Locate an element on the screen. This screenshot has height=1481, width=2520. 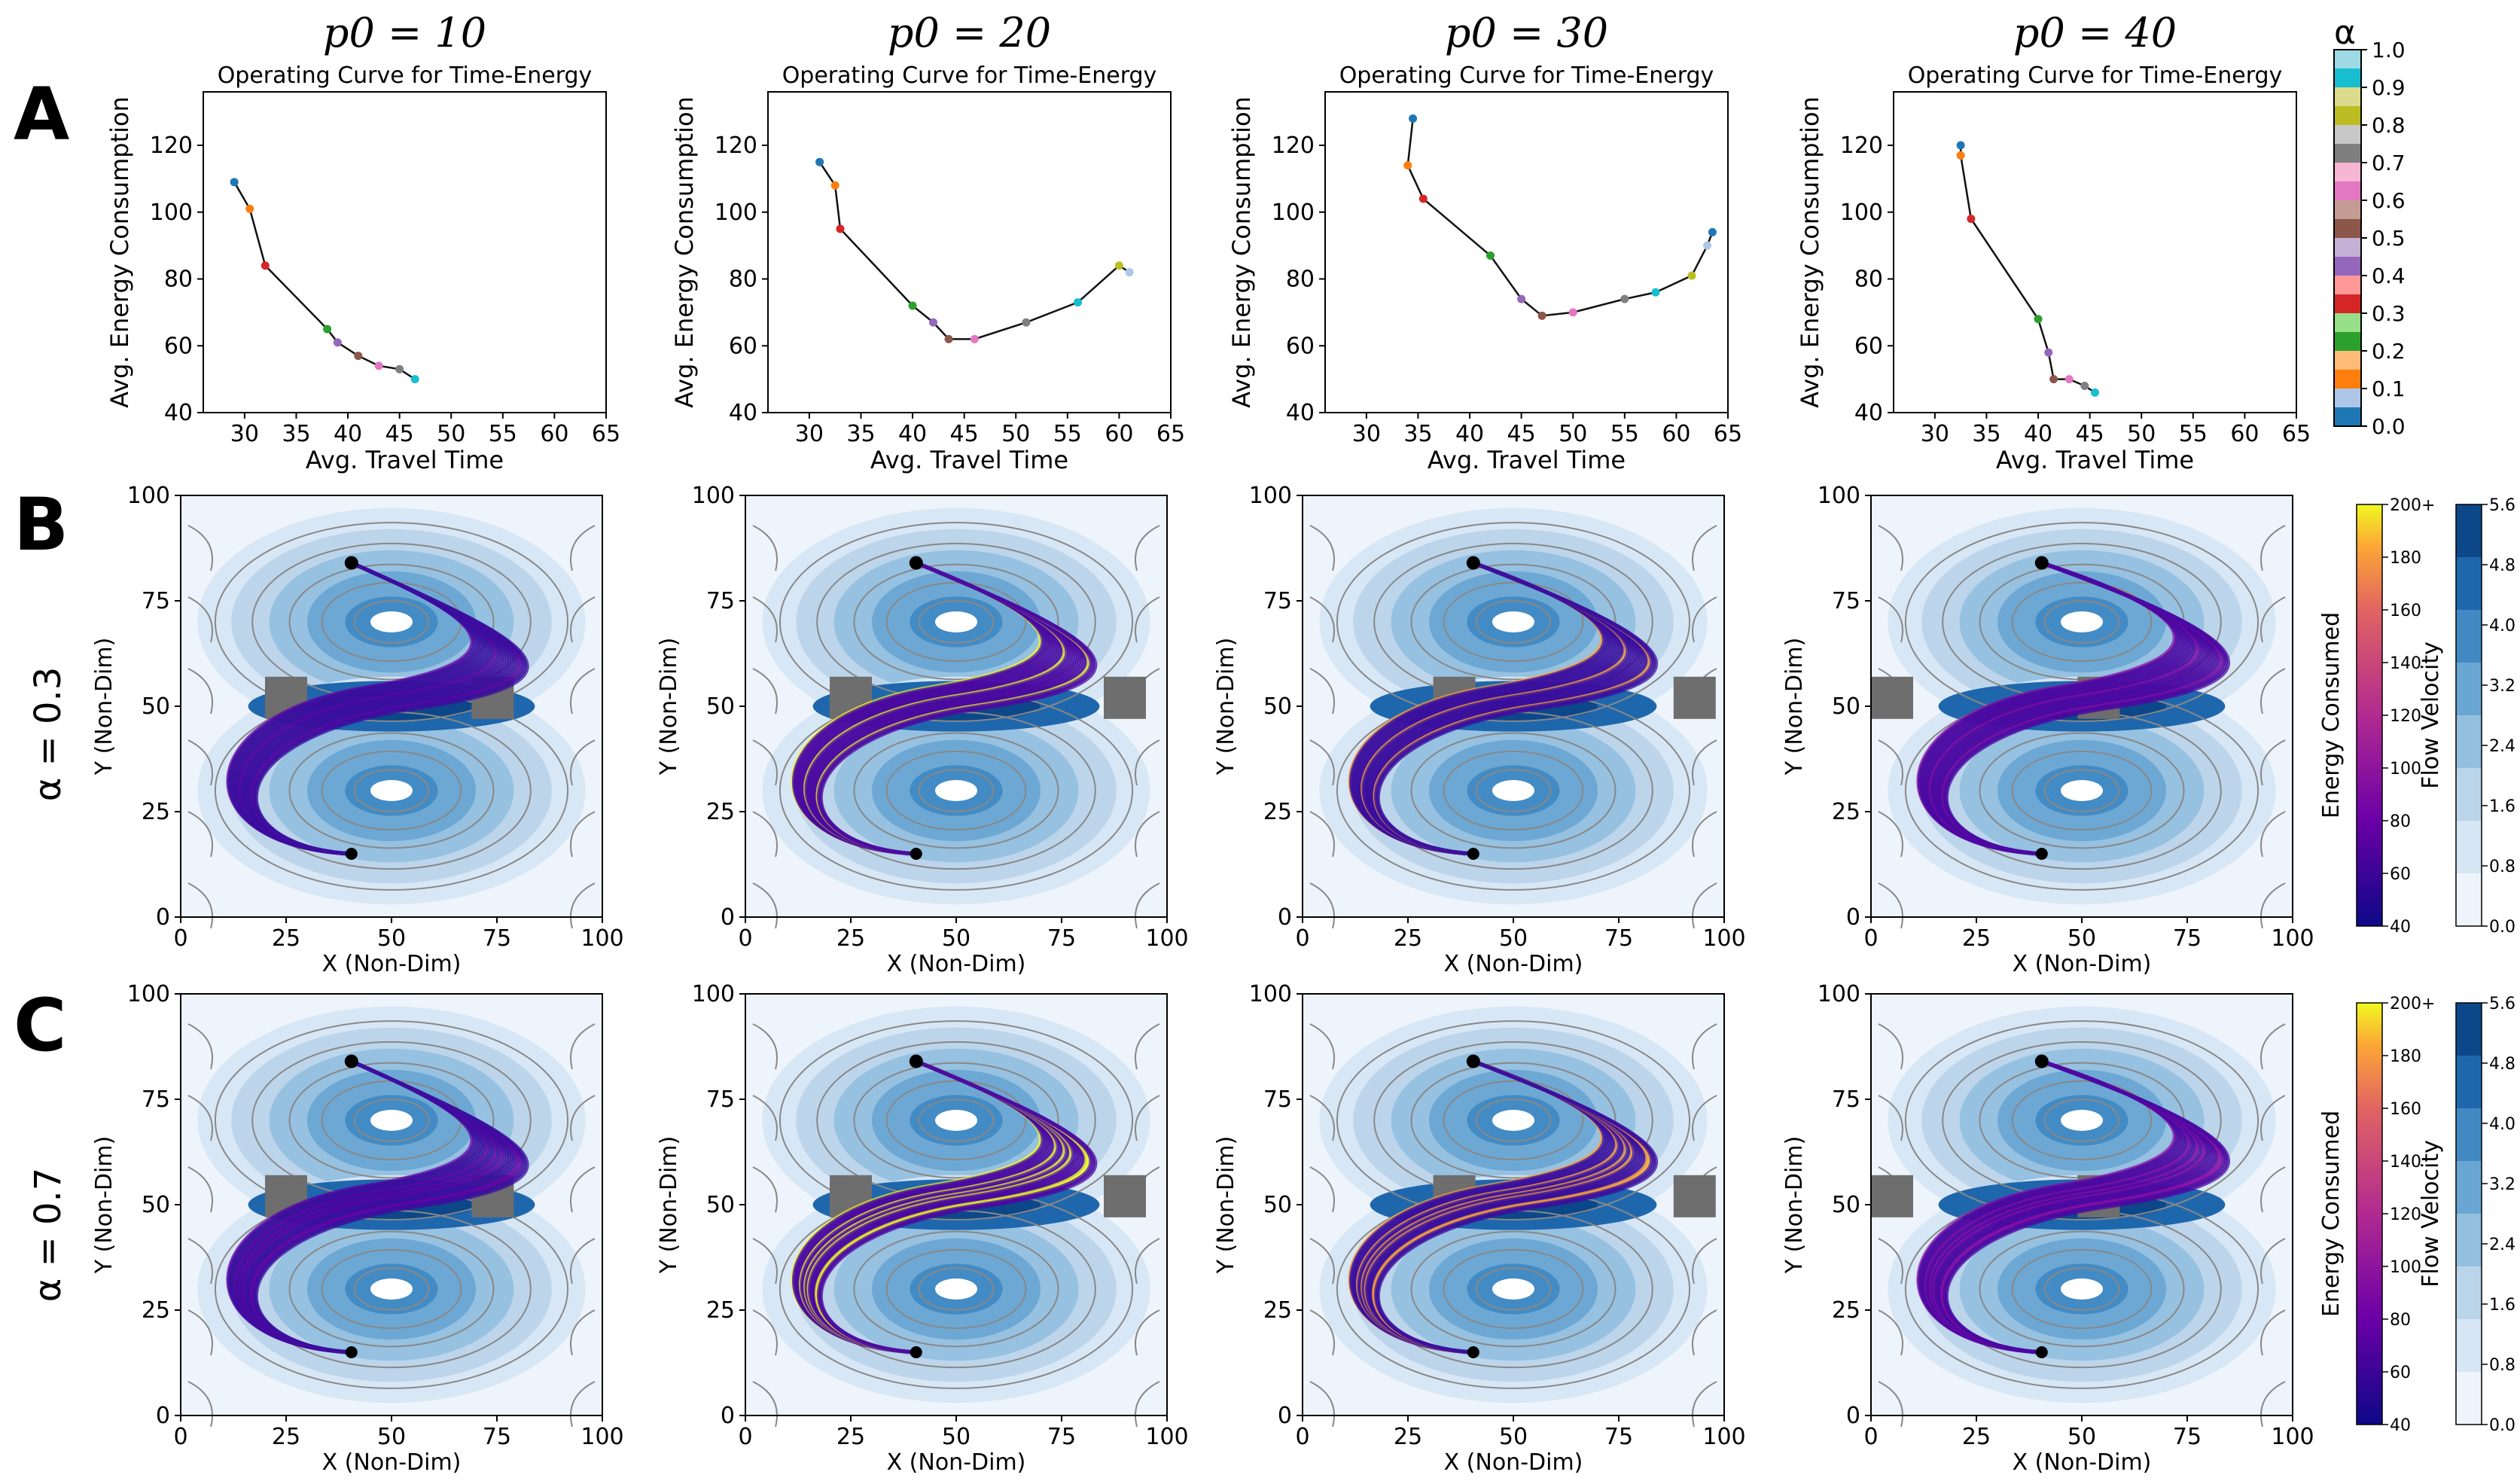
flow-colorbar-tick-label: 0.8 is located at coordinates (2502, 867).